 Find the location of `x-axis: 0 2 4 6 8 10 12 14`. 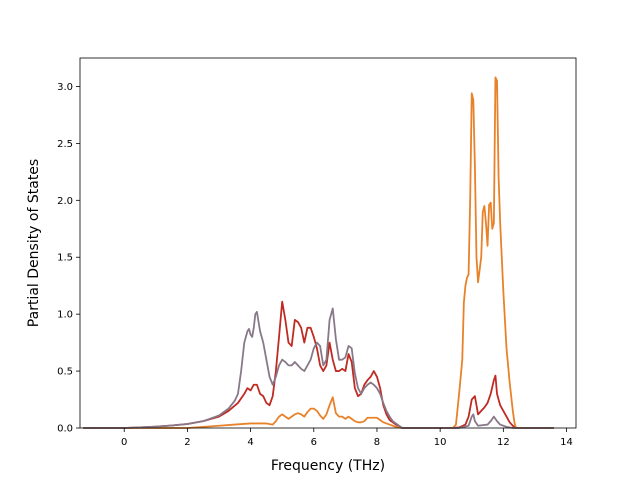

x-axis: 0 2 4 6 8 10 12 14 is located at coordinates (347, 438).